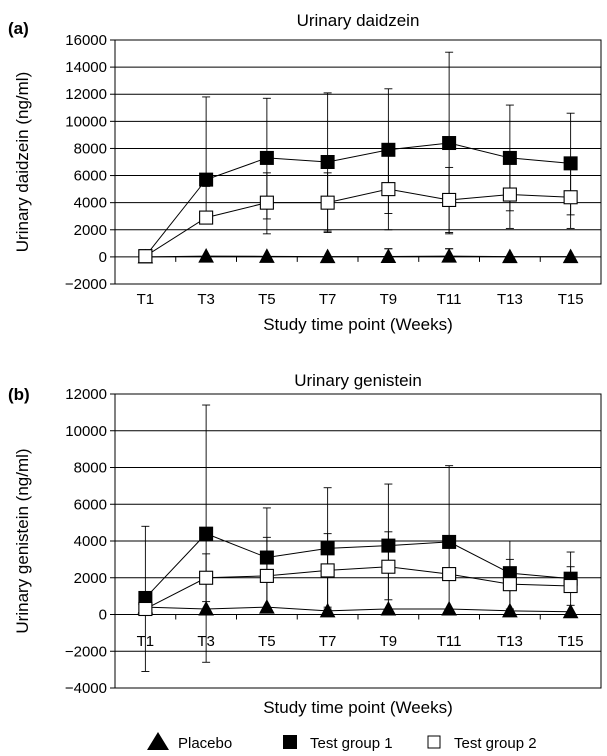 The image size is (607, 756). I want to click on legend-marker-open-square, so click(434, 742).